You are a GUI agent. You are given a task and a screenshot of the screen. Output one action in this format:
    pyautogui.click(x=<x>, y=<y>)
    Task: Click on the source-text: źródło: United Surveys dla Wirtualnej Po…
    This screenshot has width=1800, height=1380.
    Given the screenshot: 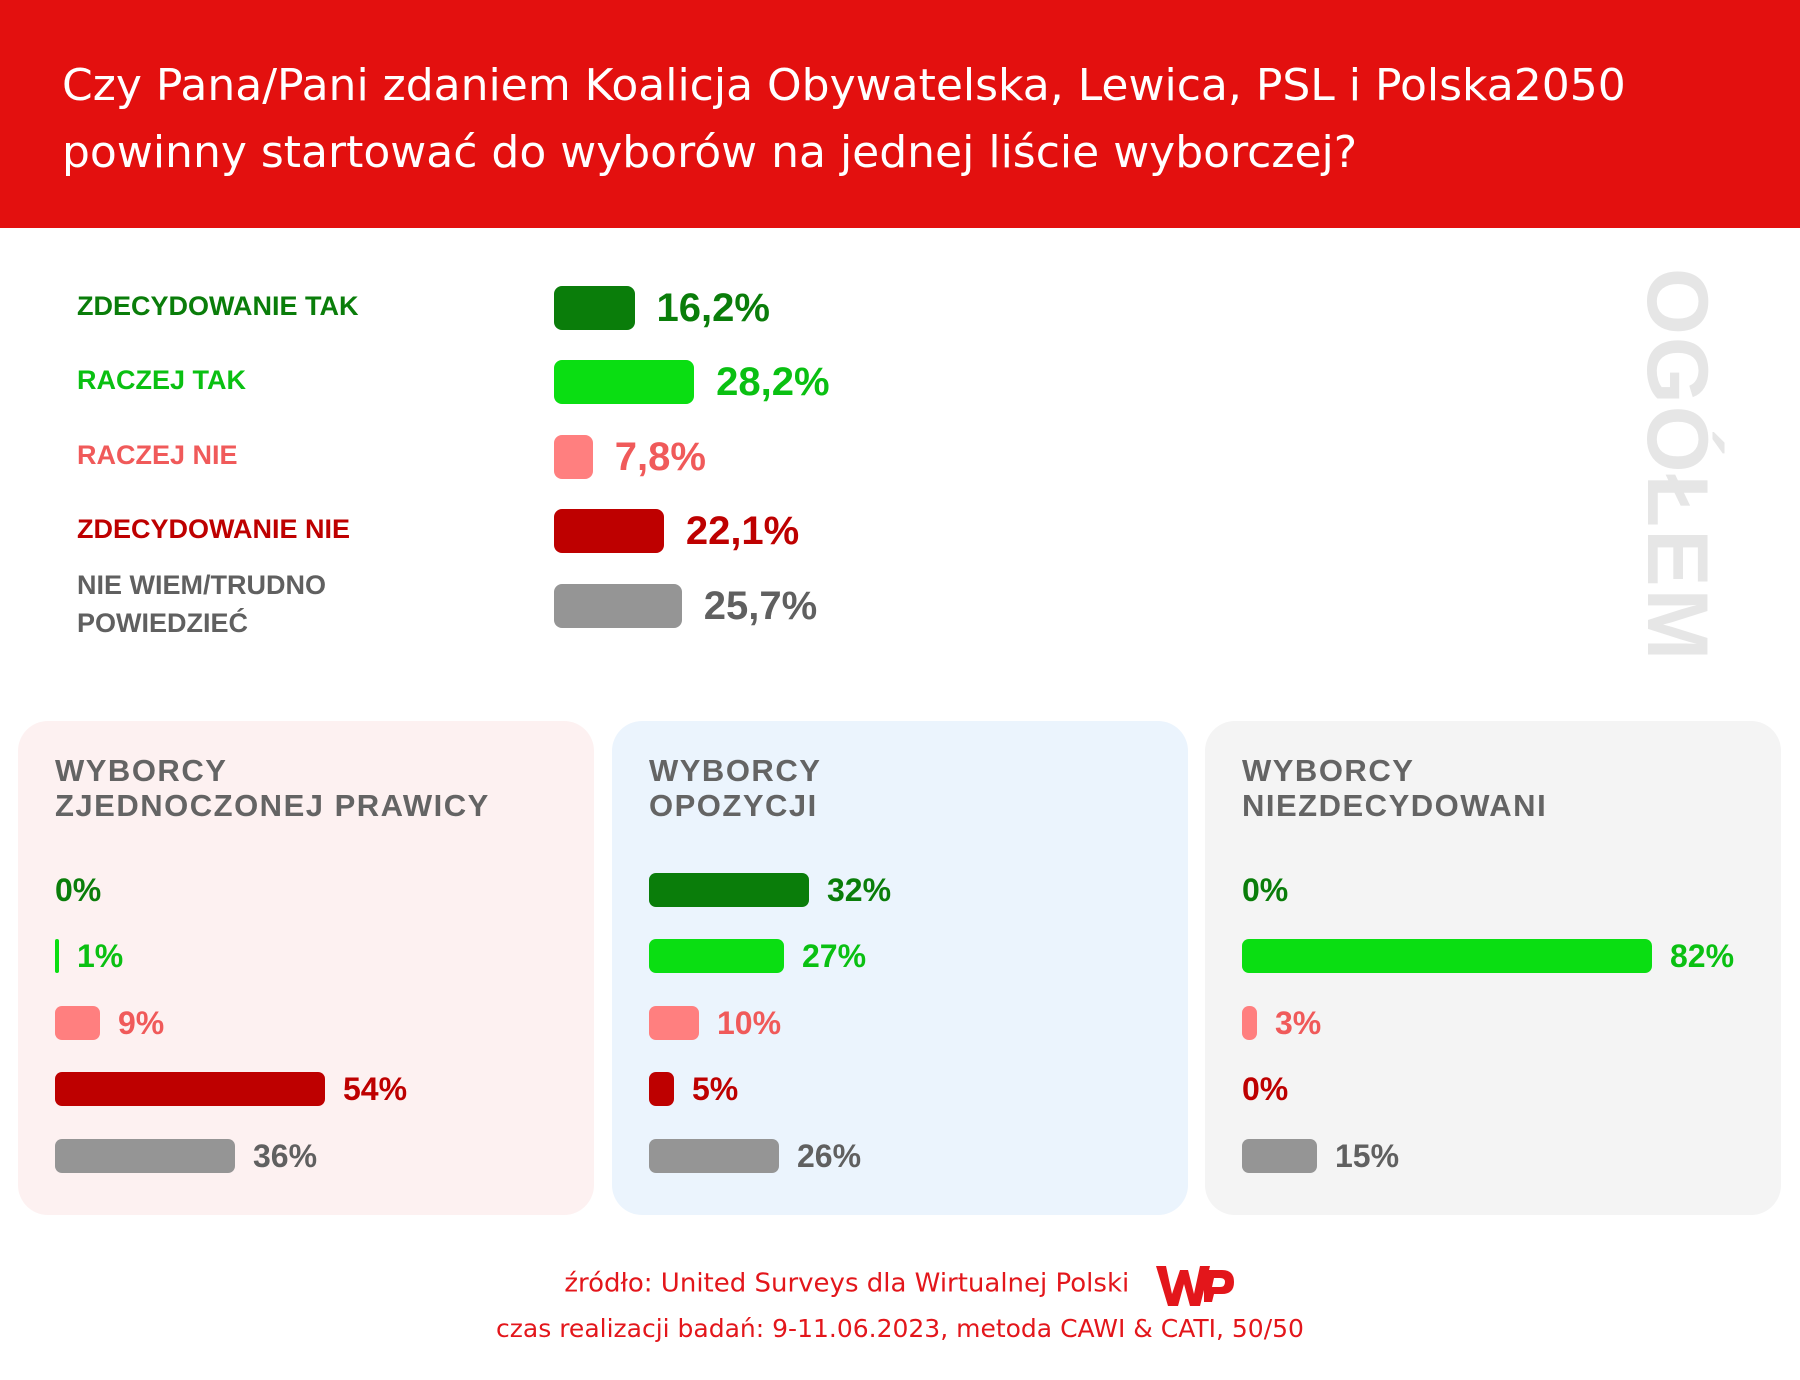 What is the action you would take?
    pyautogui.click(x=847, y=1283)
    